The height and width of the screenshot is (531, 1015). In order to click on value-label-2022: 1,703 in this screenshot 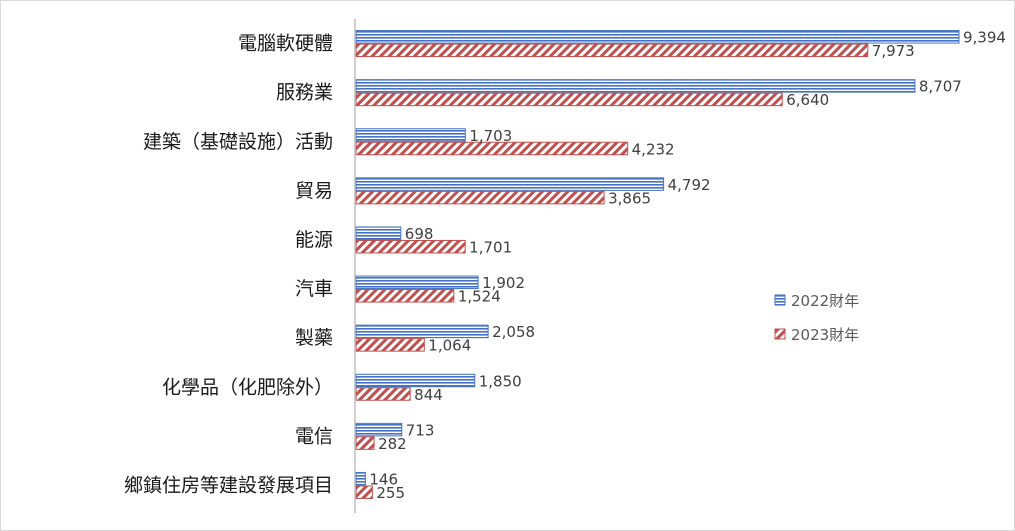, I will do `click(490, 136)`.